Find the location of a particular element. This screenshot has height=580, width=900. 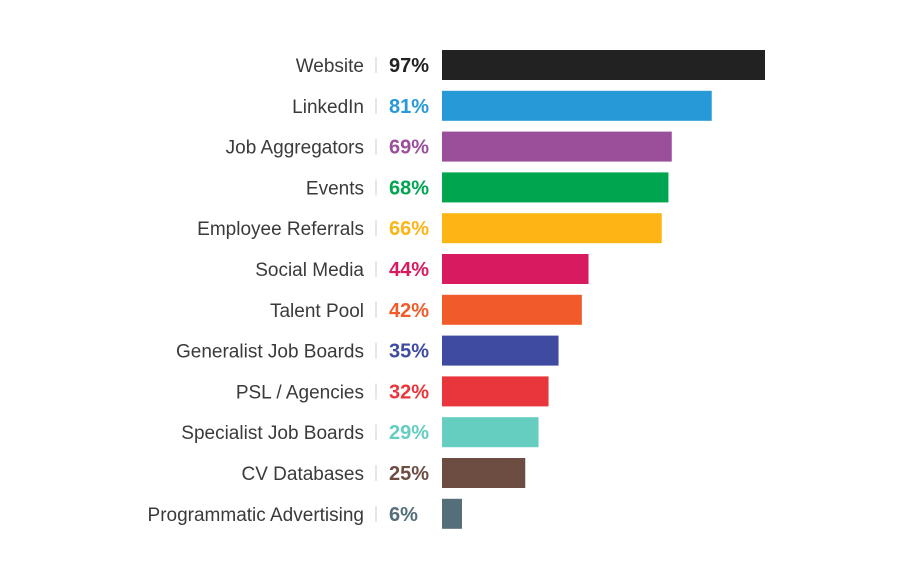

value-label: 97% is located at coordinates (409, 66).